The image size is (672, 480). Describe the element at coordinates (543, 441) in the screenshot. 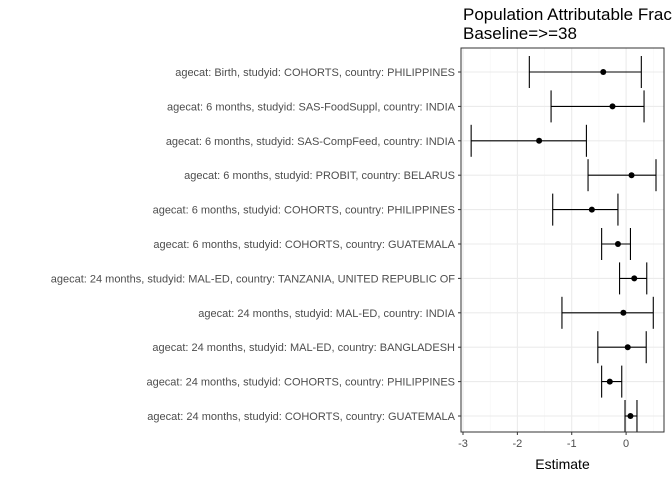

I see `x-axis: -3 -2 -1 0` at that location.